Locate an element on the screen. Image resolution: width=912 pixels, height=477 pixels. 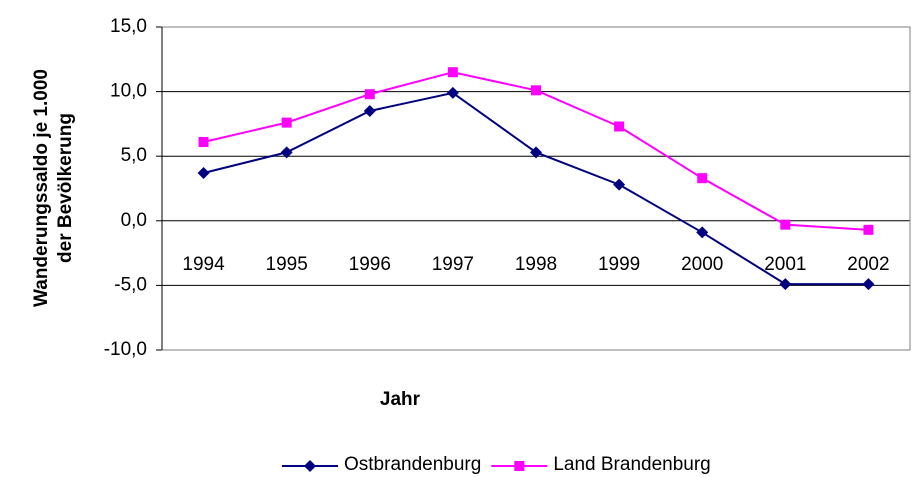
legend-label: Land Brandenburg is located at coordinates (631, 464).